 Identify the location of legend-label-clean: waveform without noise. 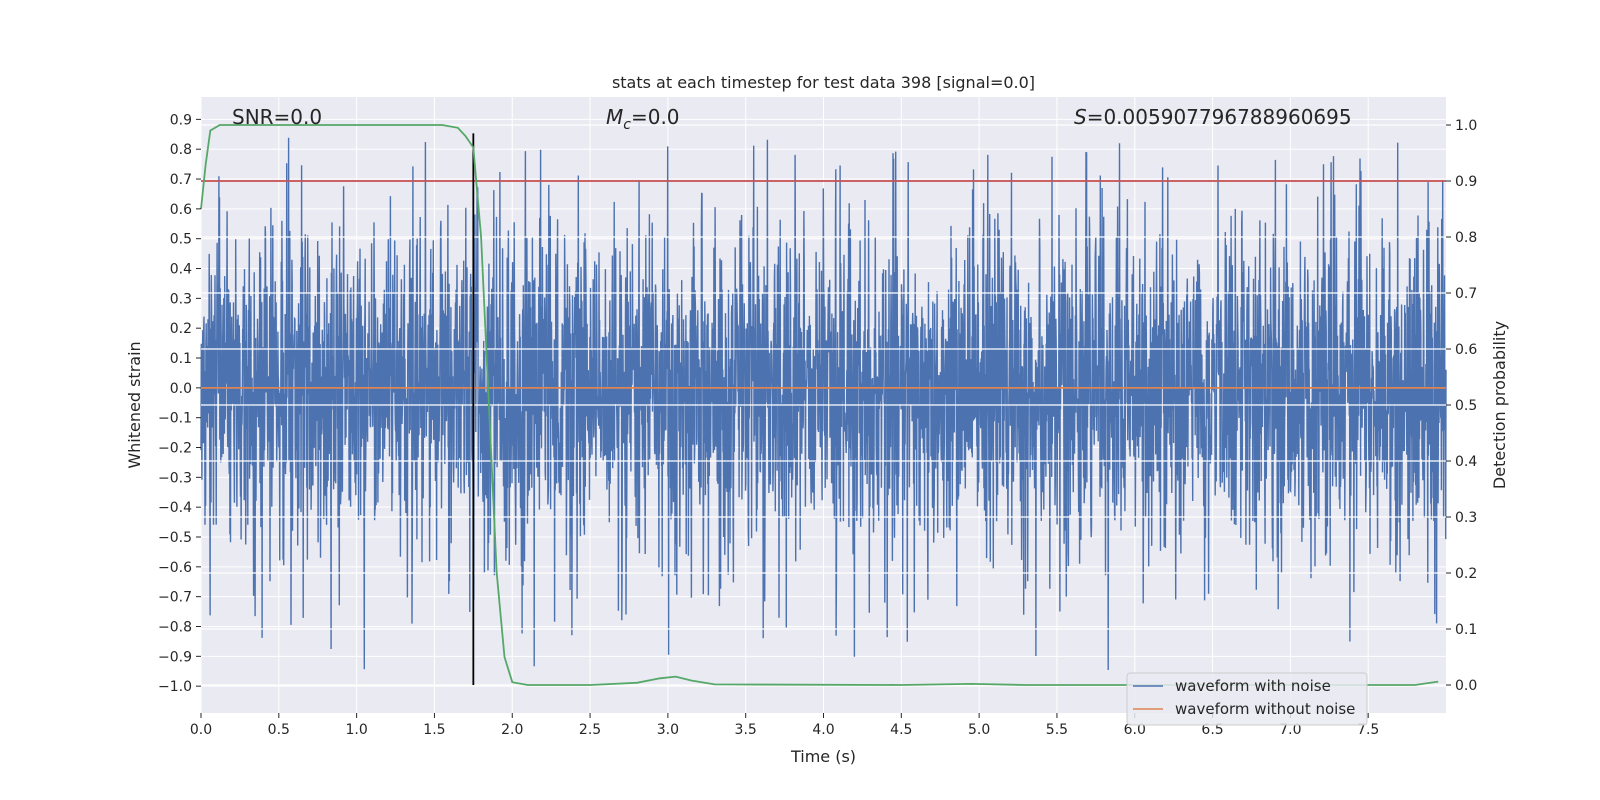
(1265, 709).